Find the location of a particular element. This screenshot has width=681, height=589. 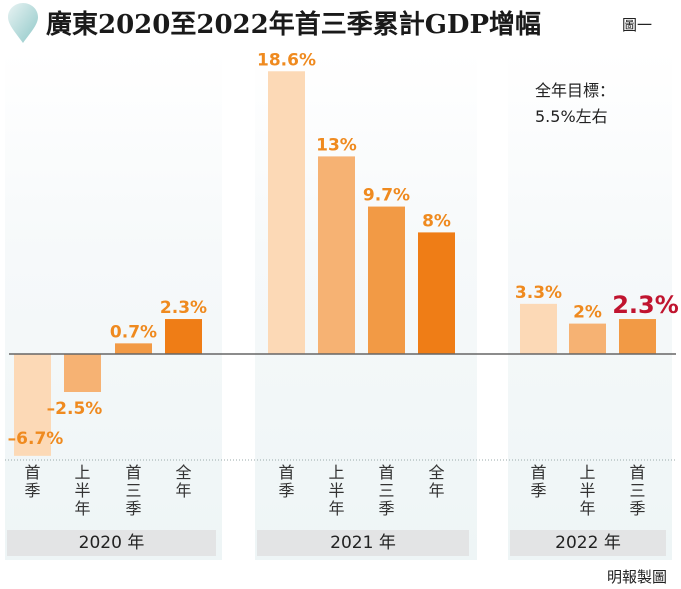

value-label: 8% is located at coordinates (436, 221).